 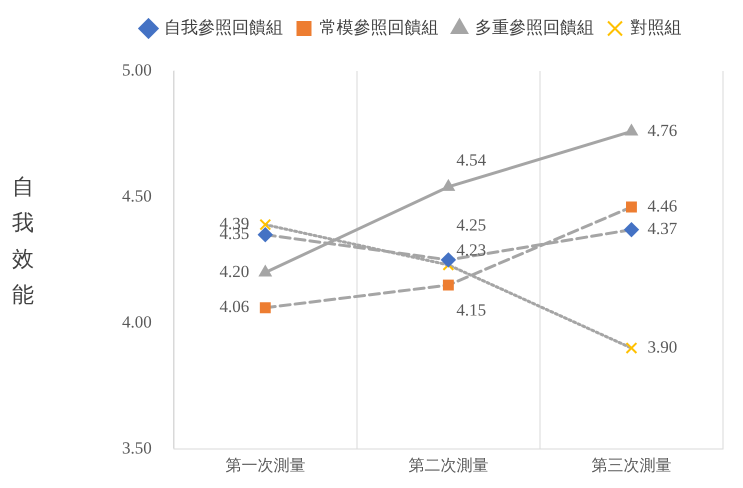 I want to click on data-label: 4.76, so click(x=662, y=130).